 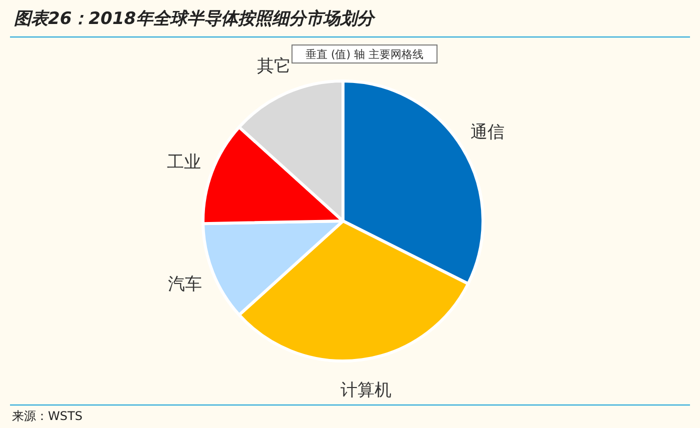 What do you see at coordinates (274, 66) in the screenshot?
I see `slice-label: 其它` at bounding box center [274, 66].